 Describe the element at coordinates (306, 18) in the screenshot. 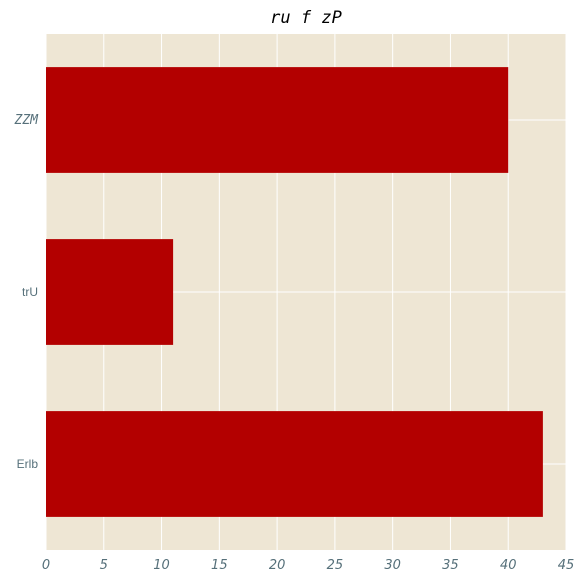

I see `chart-title: ru f zP` at that location.